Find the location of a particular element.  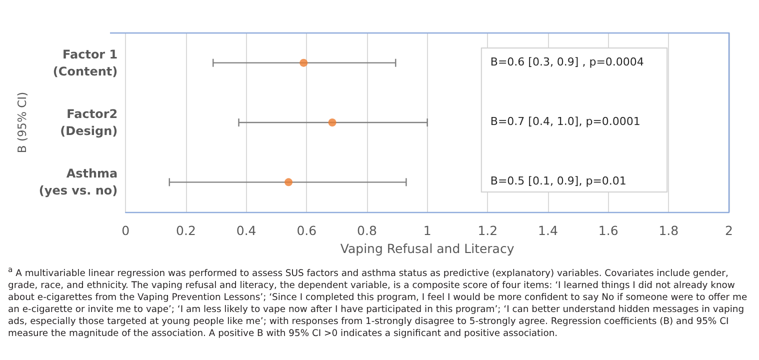

annotation: B=0.6 [0.3, 0.9] , p=0.0004 is located at coordinates (567, 61).